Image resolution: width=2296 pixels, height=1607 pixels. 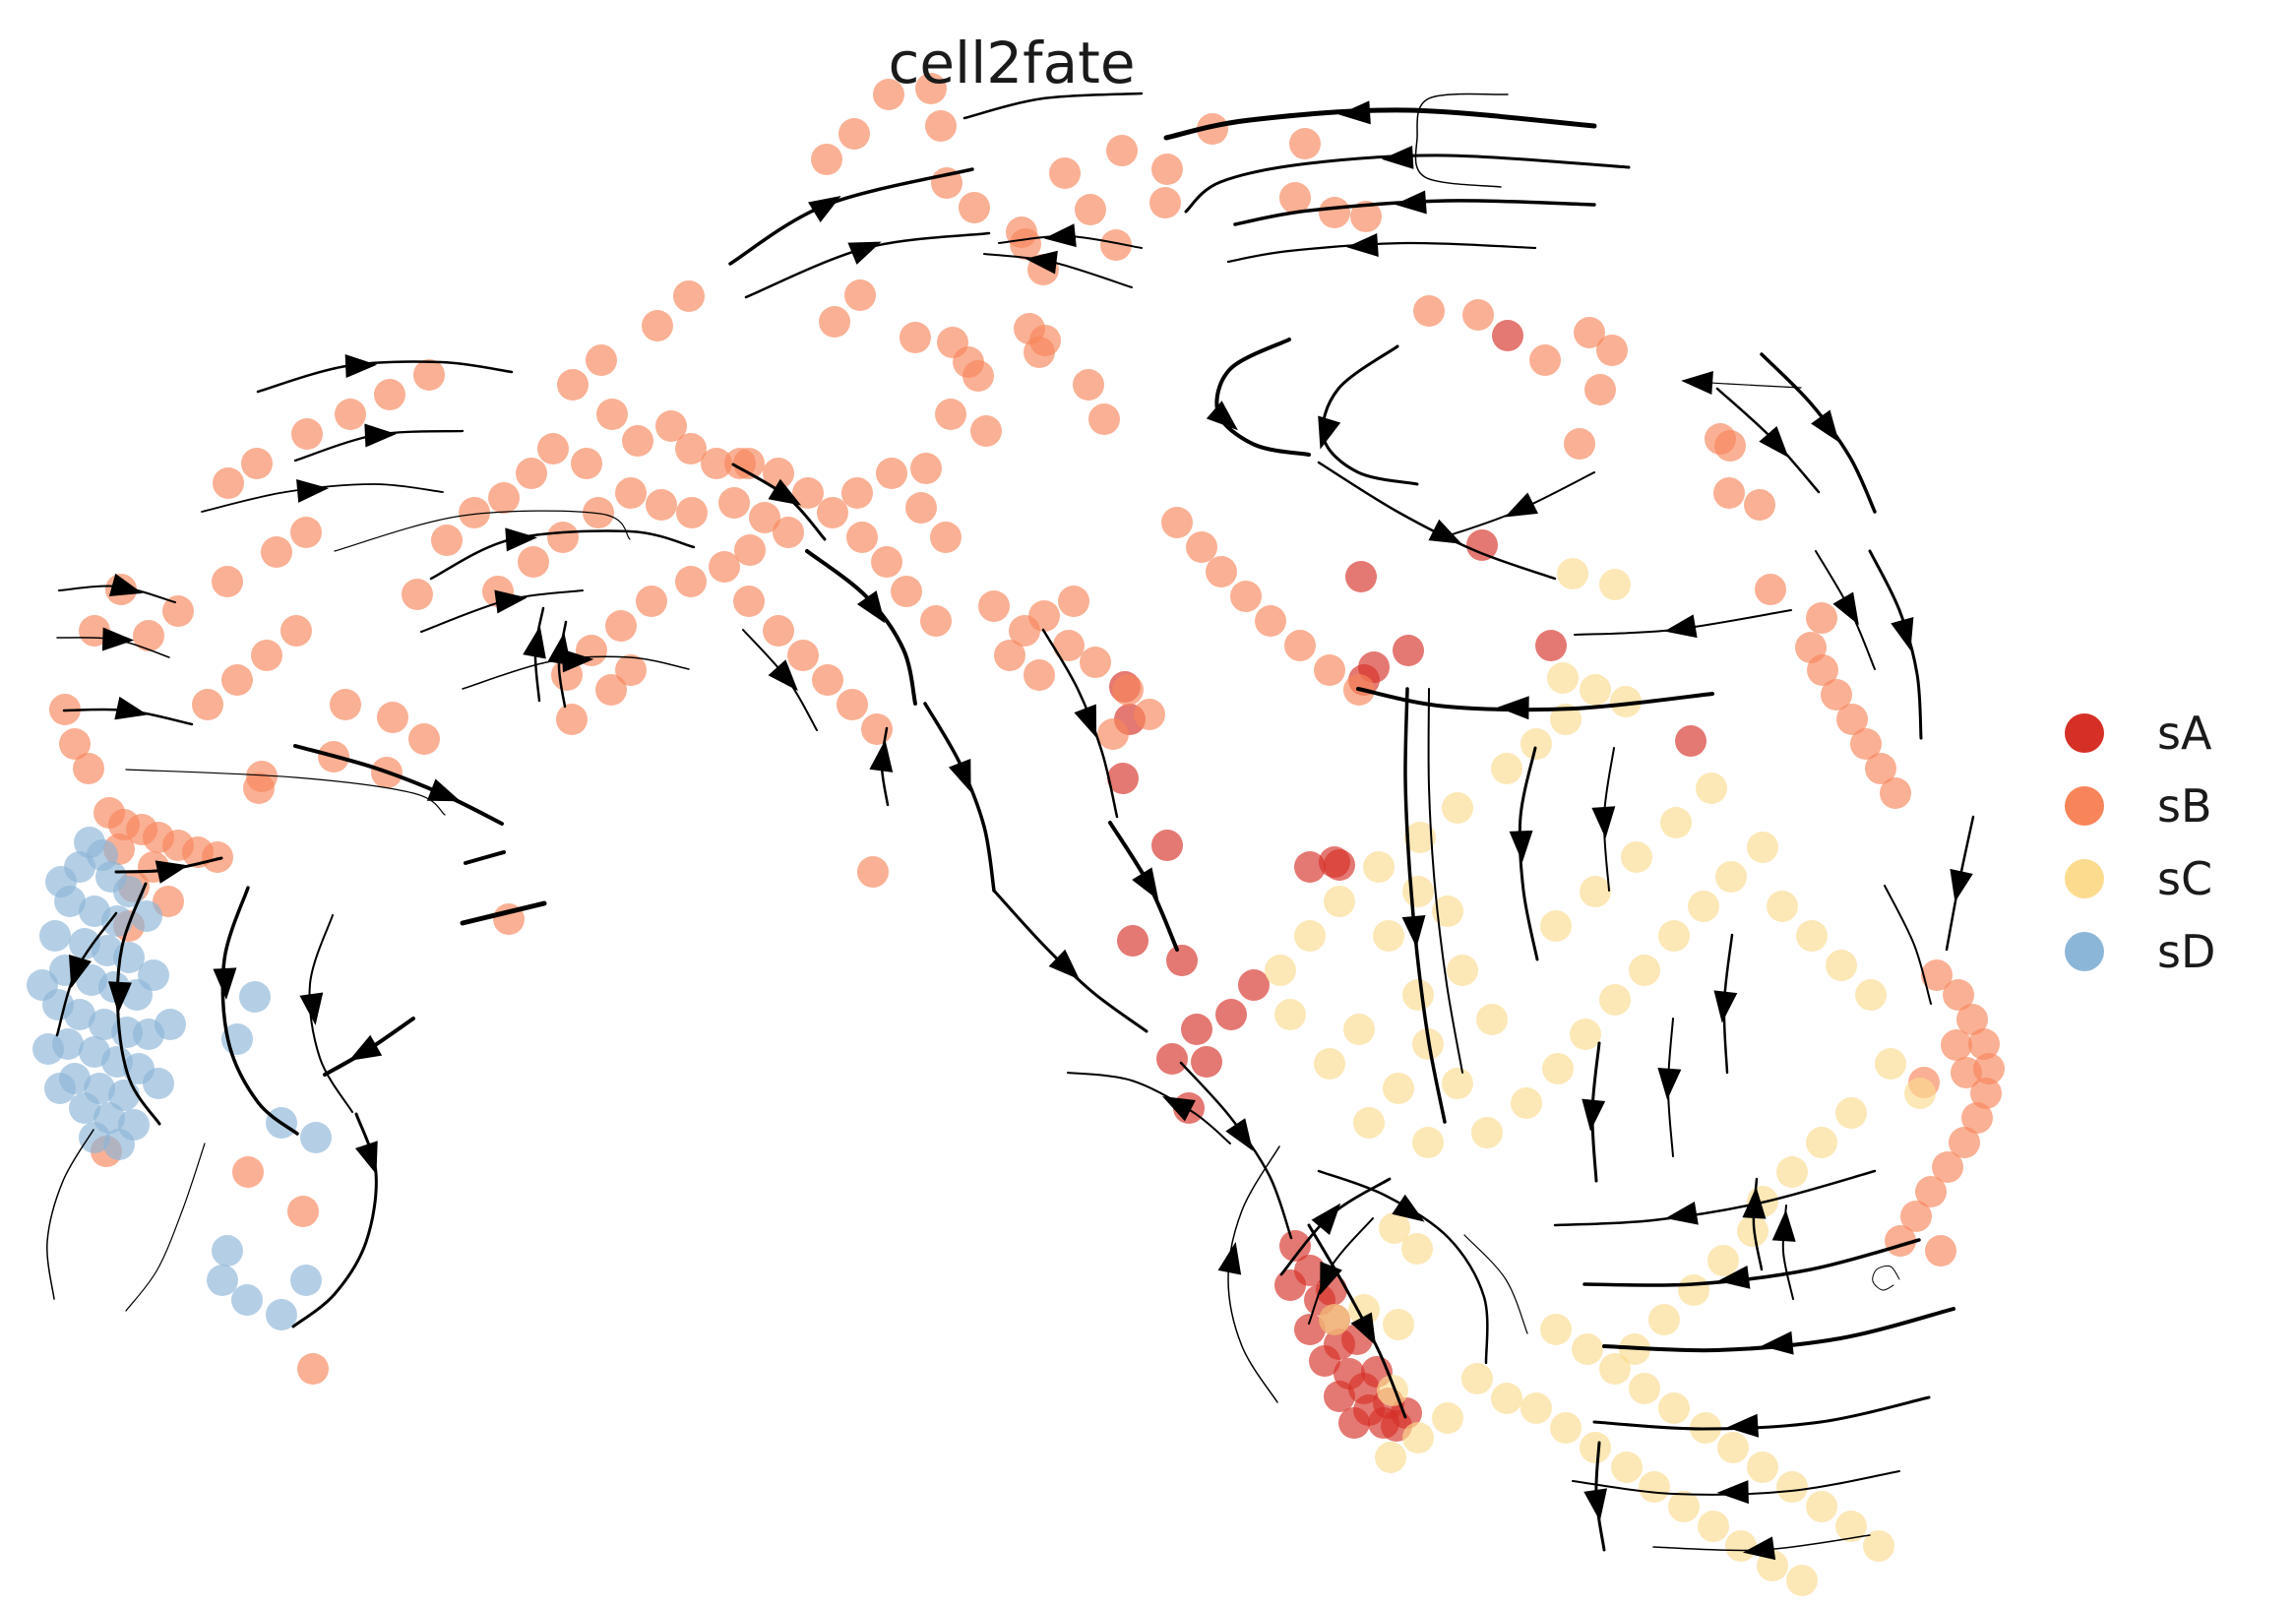 What do you see at coordinates (2084, 806) in the screenshot?
I see `legend-swatch-sB-icon` at bounding box center [2084, 806].